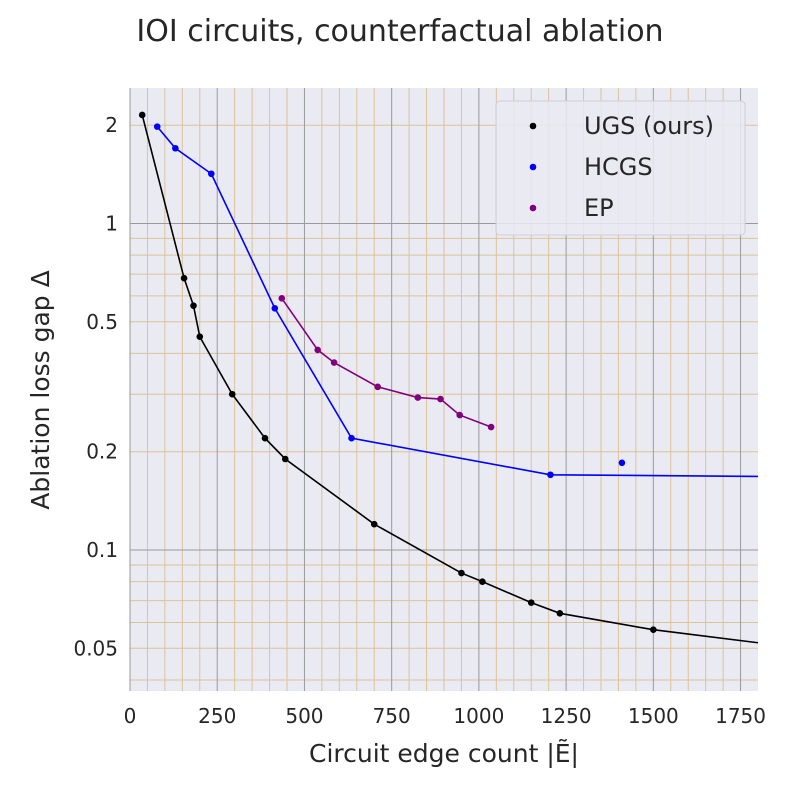  What do you see at coordinates (649, 126) in the screenshot?
I see `legend-label: UGS (ours)` at bounding box center [649, 126].